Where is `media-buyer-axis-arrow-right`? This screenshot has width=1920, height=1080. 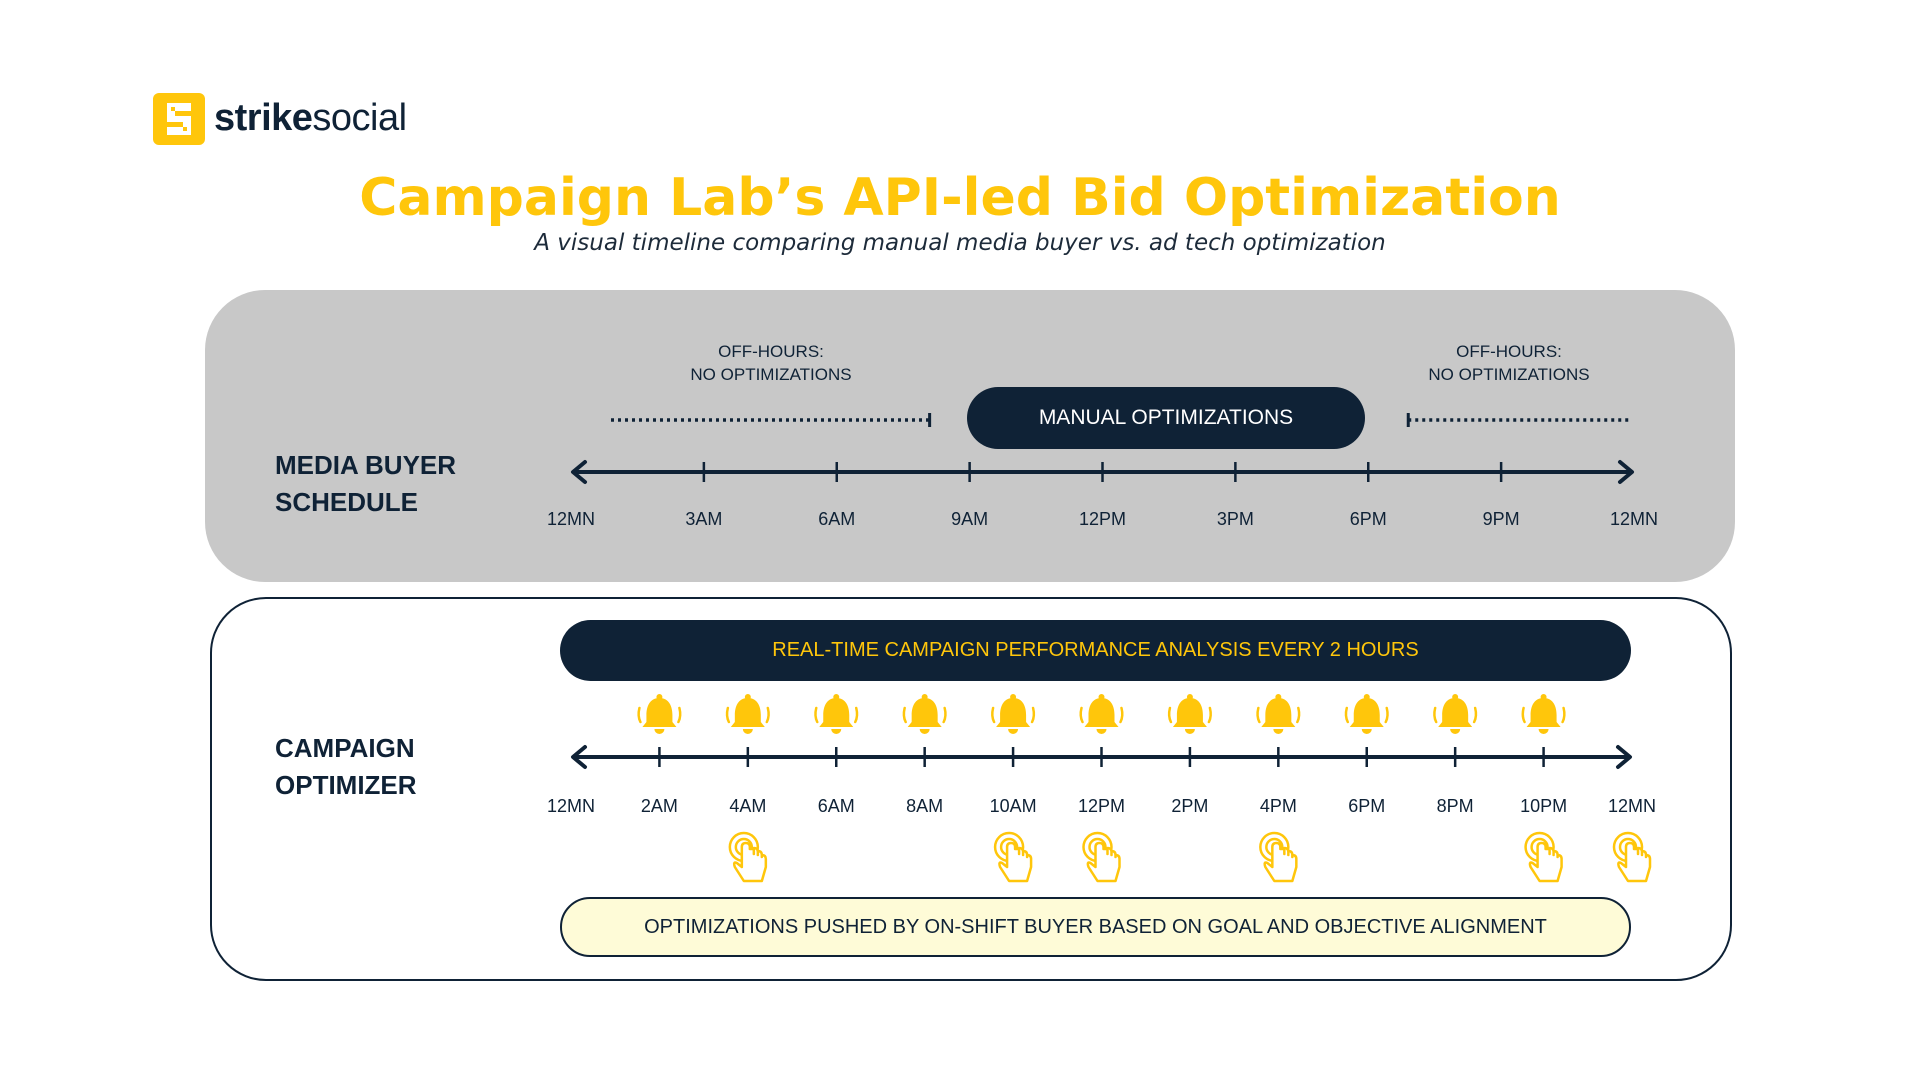
media-buyer-axis-arrow-right is located at coordinates (1626, 472).